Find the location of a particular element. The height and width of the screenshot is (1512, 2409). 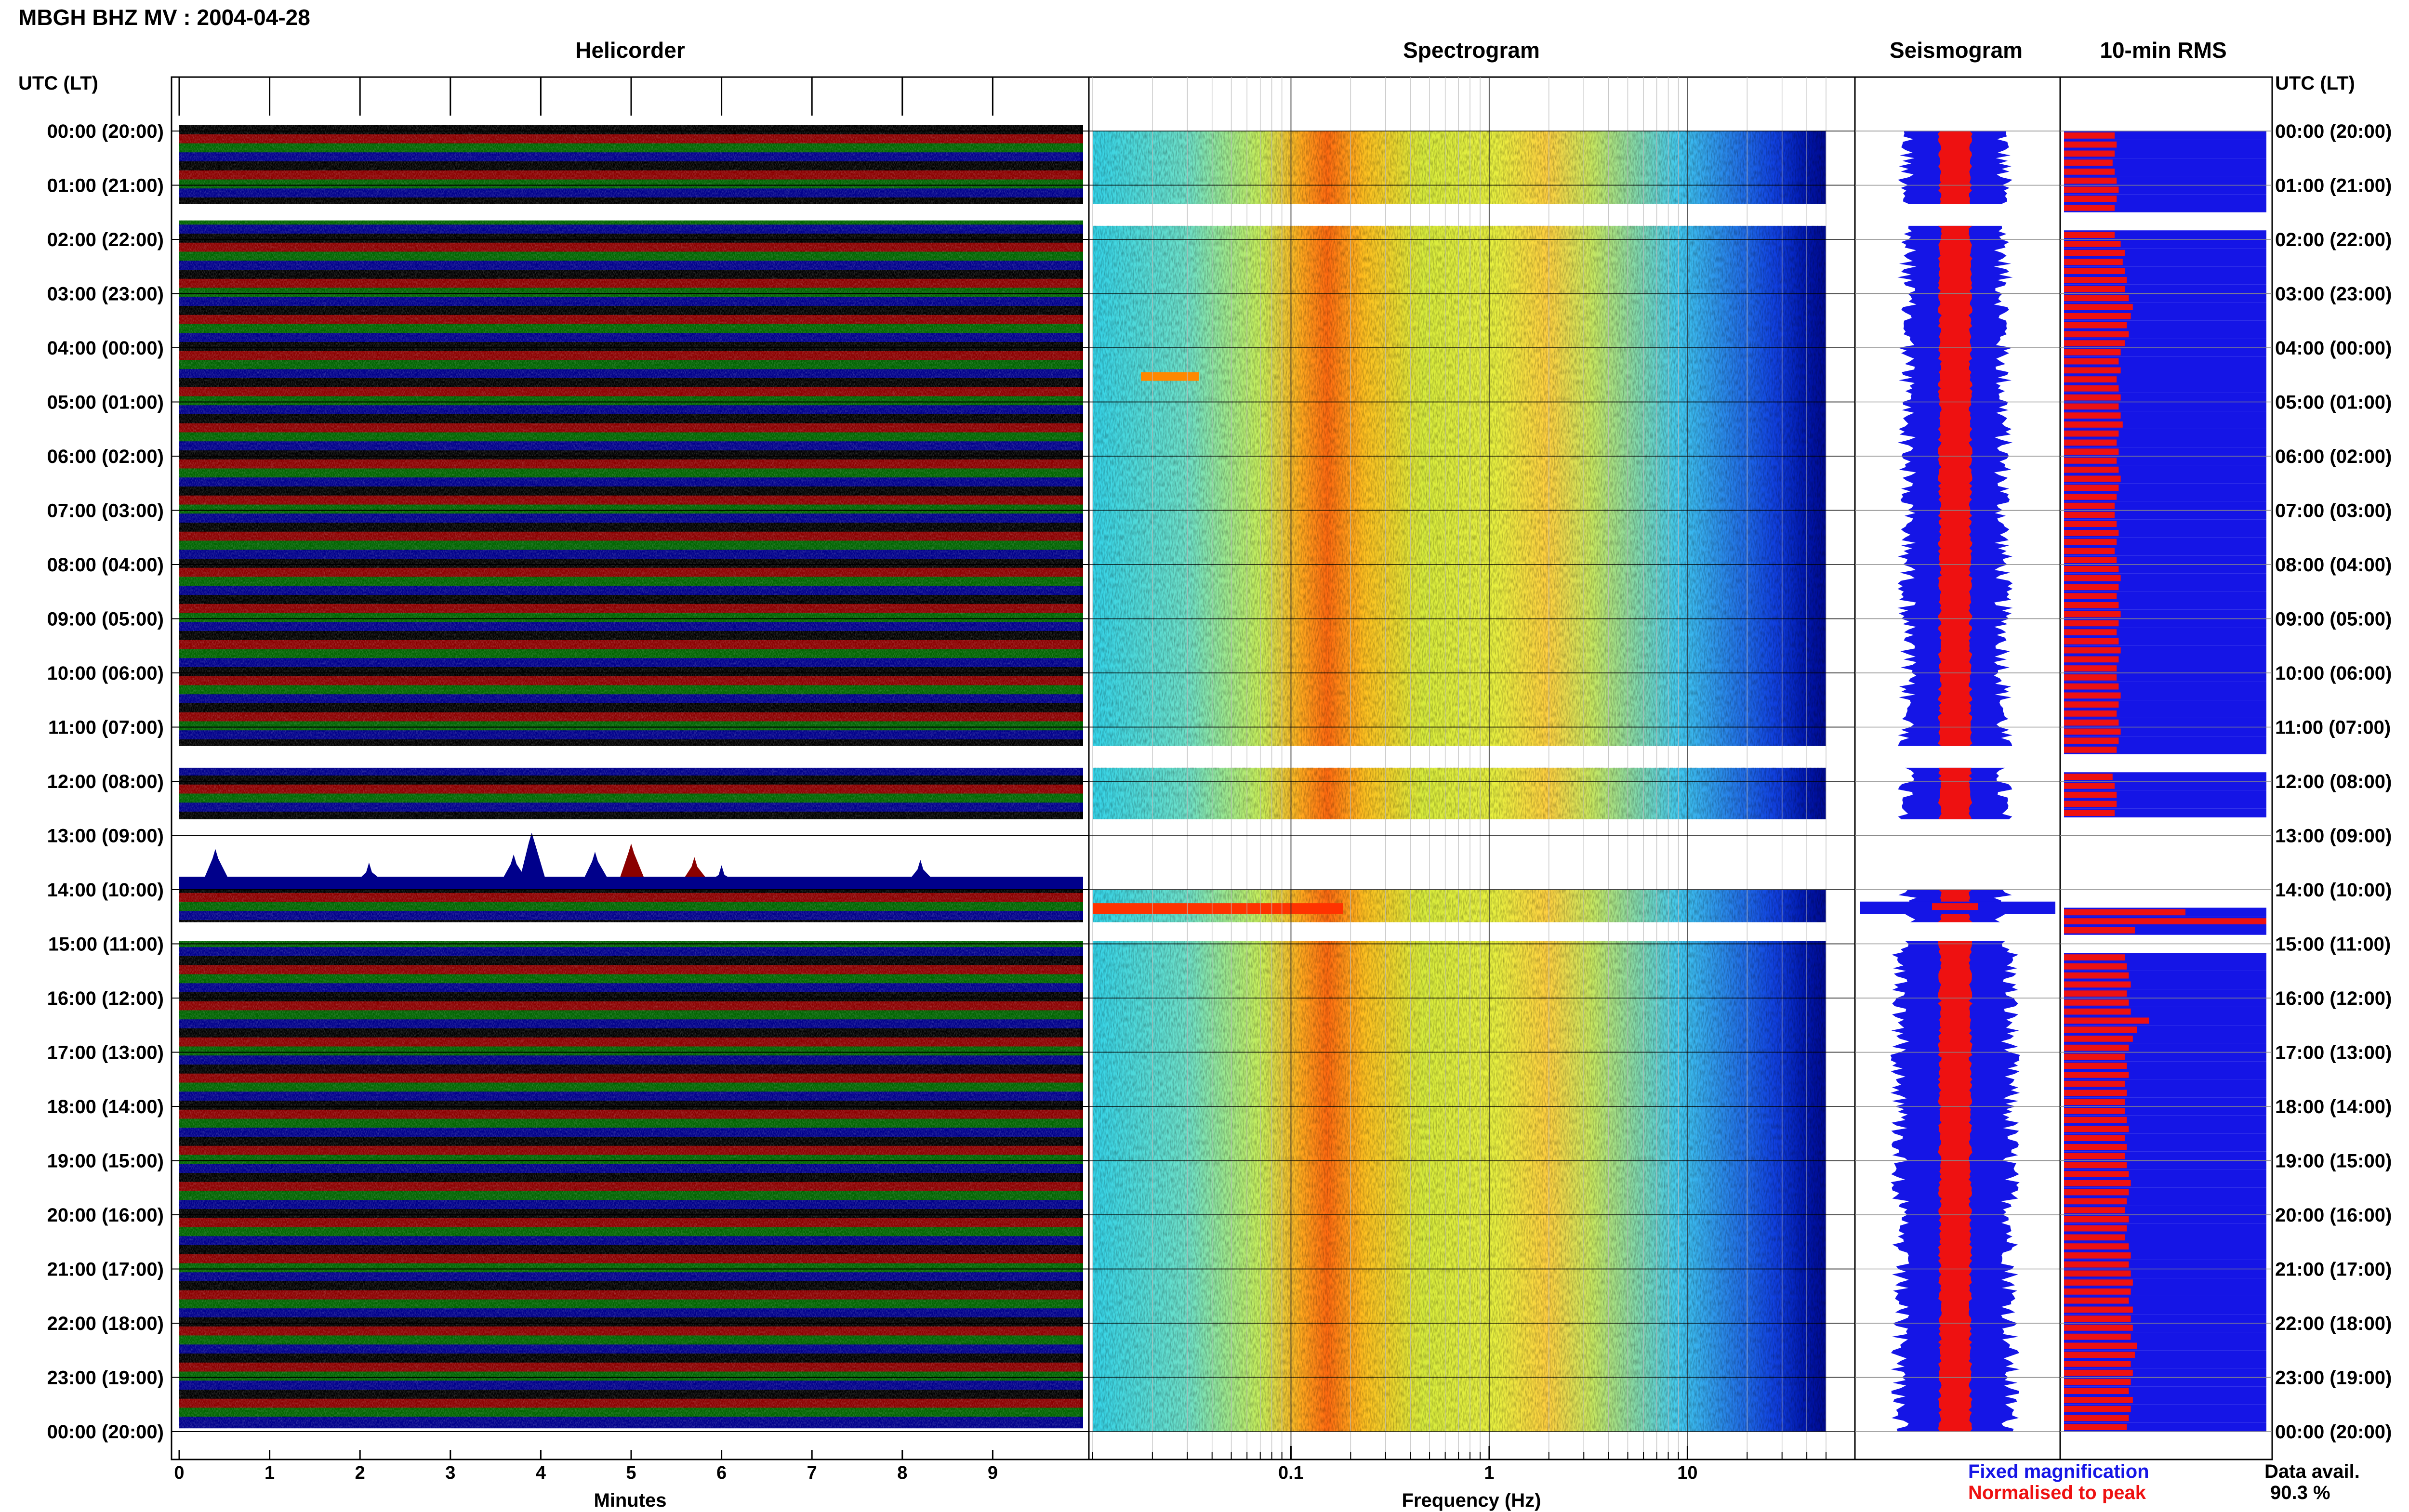

seismogram-normalised-envelope is located at coordinates (1955, 485).